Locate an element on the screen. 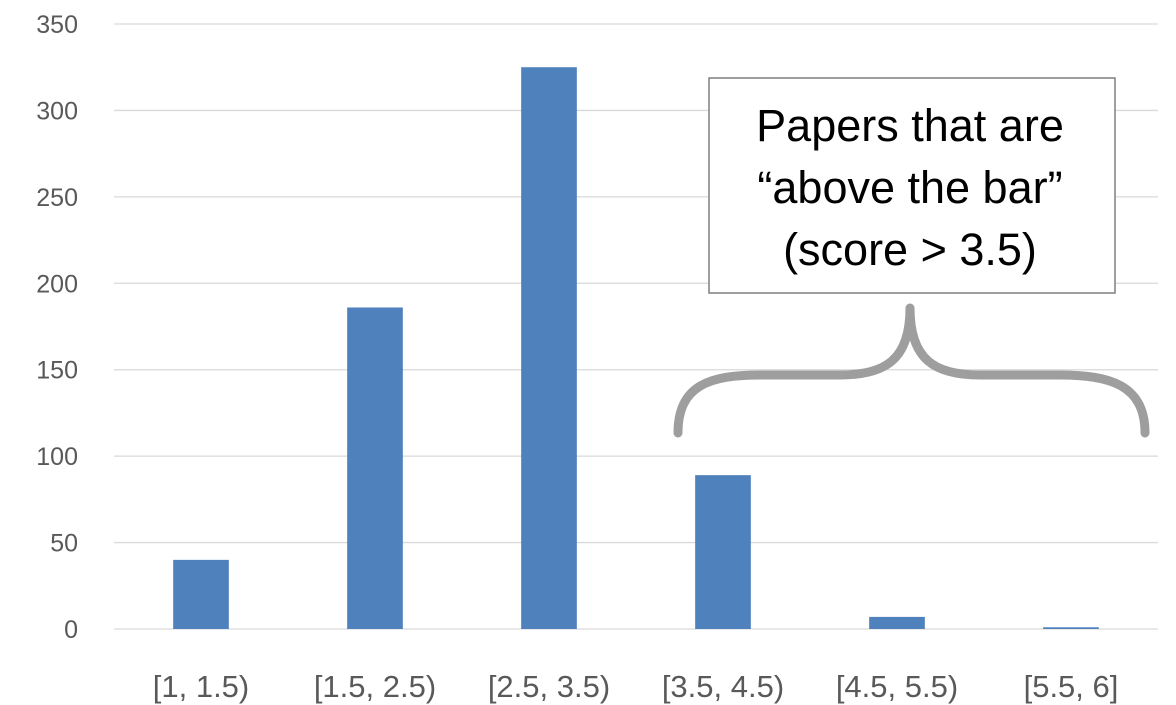 The height and width of the screenshot is (705, 1176). y-tick-label: 0 is located at coordinates (71, 630).